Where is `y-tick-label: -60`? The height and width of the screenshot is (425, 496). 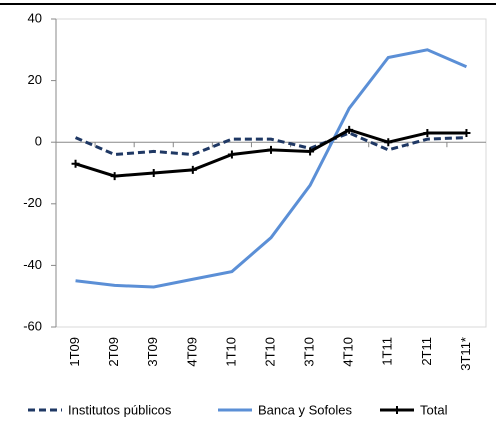 y-tick-label: -60 is located at coordinates (32, 325).